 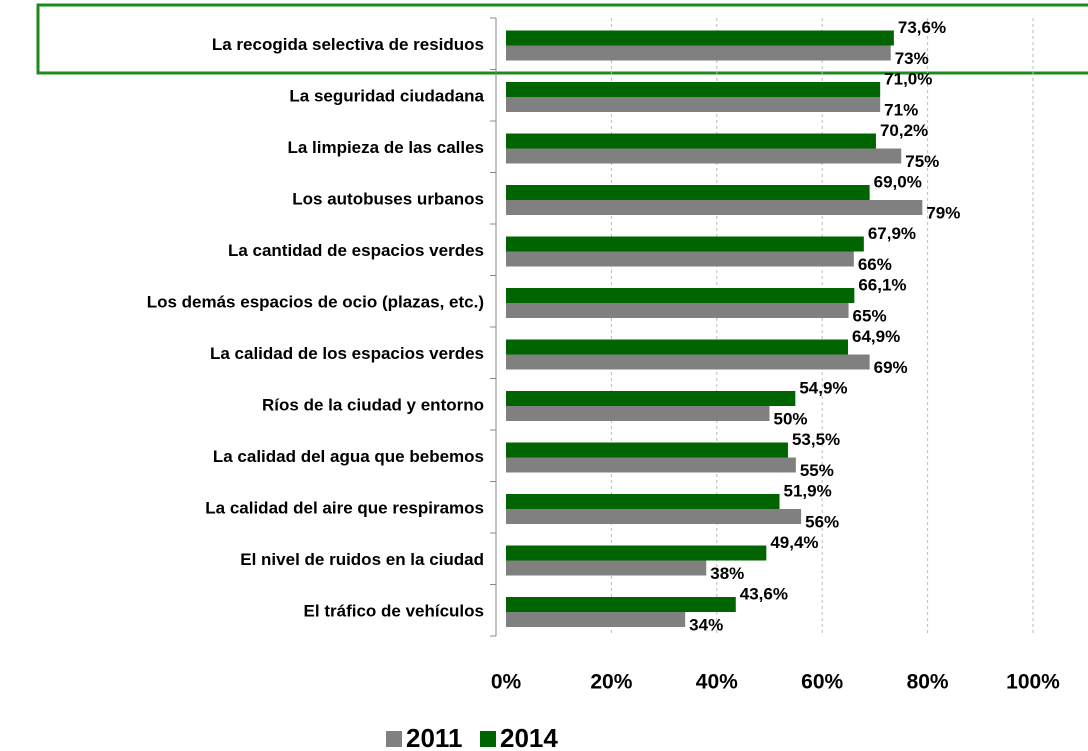 What do you see at coordinates (529, 737) in the screenshot?
I see `legend-label: 2014` at bounding box center [529, 737].